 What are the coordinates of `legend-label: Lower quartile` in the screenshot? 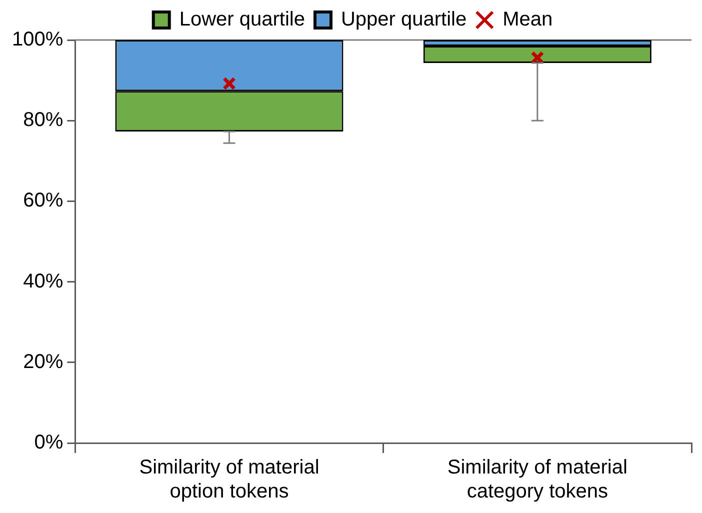 It's located at (242, 19).